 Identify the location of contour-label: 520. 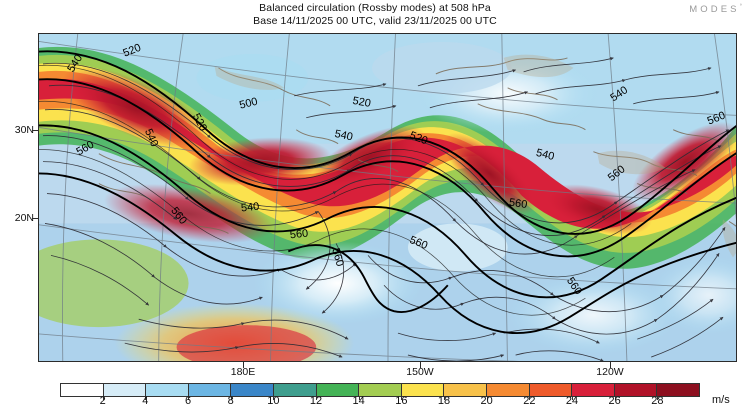
(362, 102).